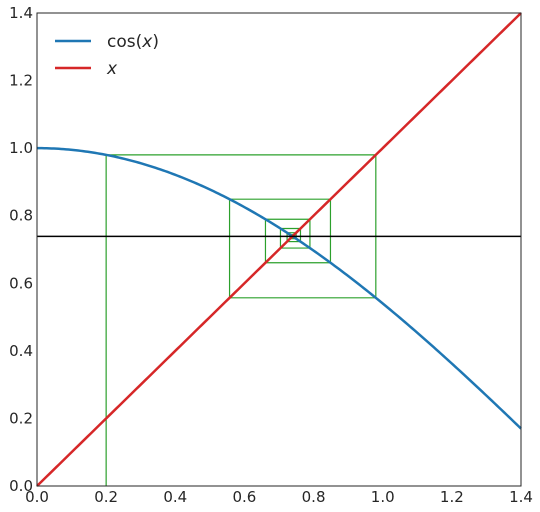 The height and width of the screenshot is (512, 540). Describe the element at coordinates (383, 497) in the screenshot. I see `x-tick-label: 1.0` at that location.